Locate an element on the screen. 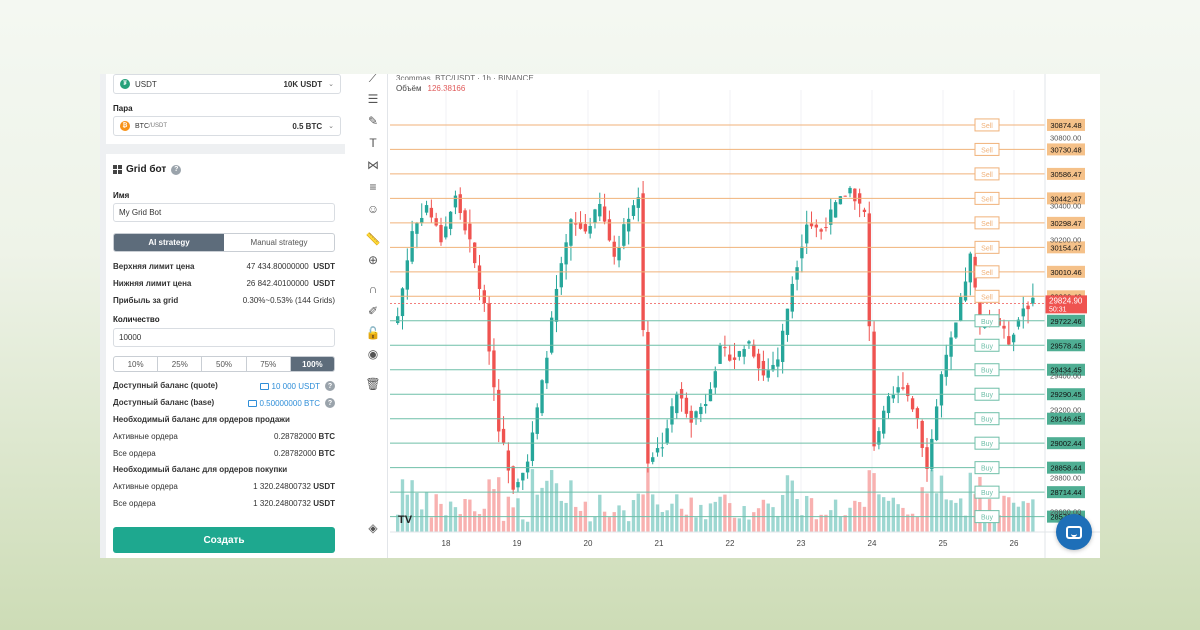  buy-price-badge is located at coordinates (1066, 320).